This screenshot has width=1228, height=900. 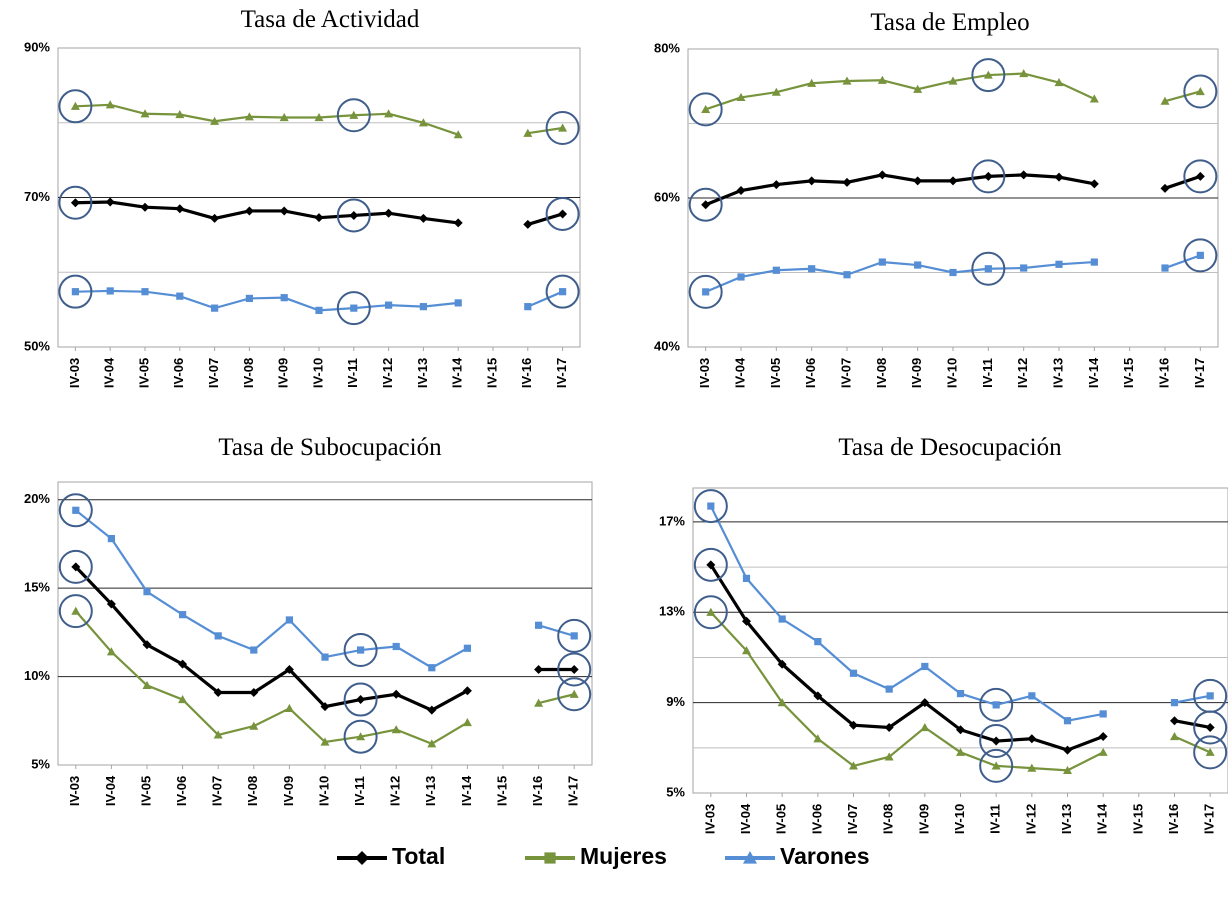 What do you see at coordinates (852, 819) in the screenshot?
I see `x-tick-label: IV-07` at bounding box center [852, 819].